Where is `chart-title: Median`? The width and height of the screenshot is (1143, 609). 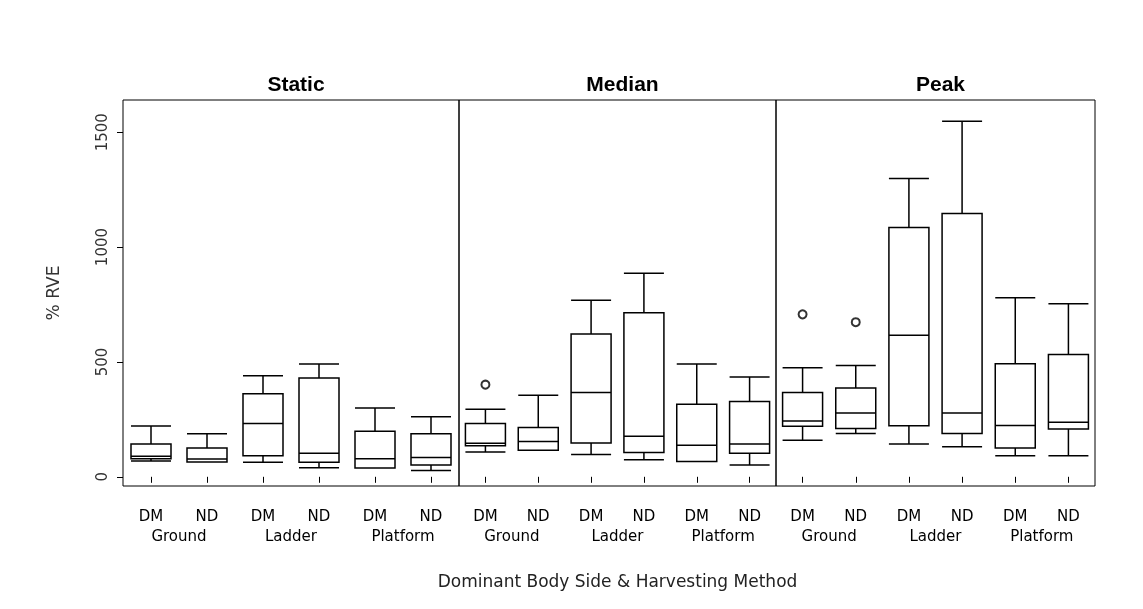 chart-title: Median is located at coordinates (622, 83).